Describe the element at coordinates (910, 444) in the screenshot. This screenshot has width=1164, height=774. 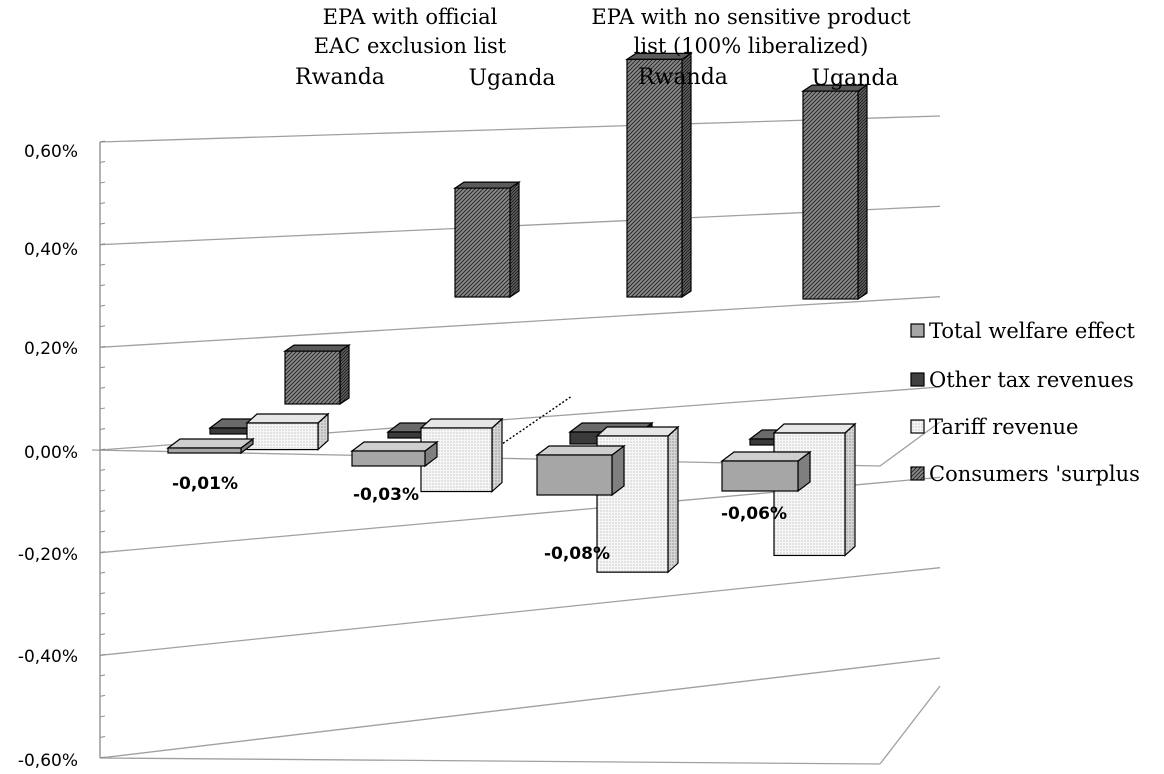
I see `zero-line-depth` at that location.